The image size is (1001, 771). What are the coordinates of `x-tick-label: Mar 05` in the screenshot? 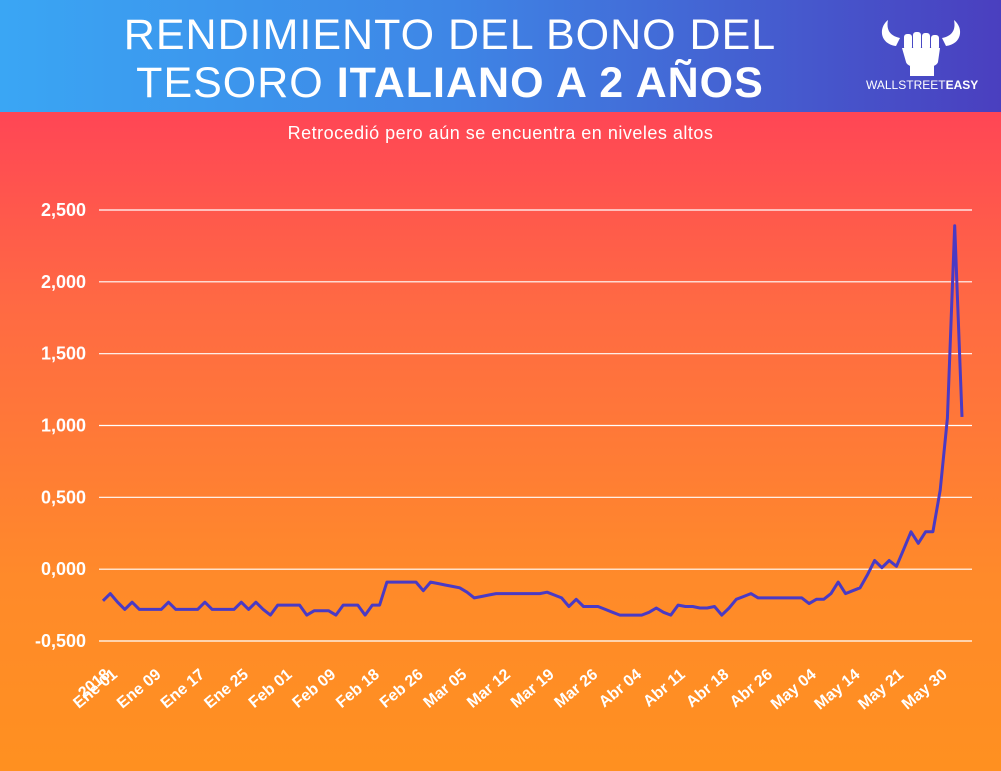 It's located at (446, 689).